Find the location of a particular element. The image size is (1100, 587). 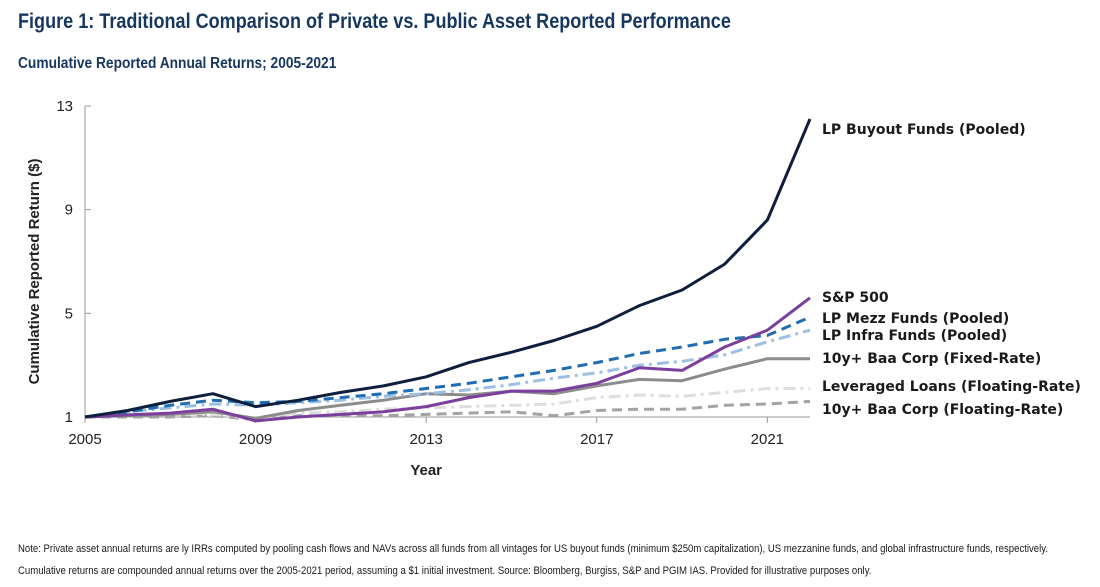

x-tick-label: 2009 is located at coordinates (255, 439).